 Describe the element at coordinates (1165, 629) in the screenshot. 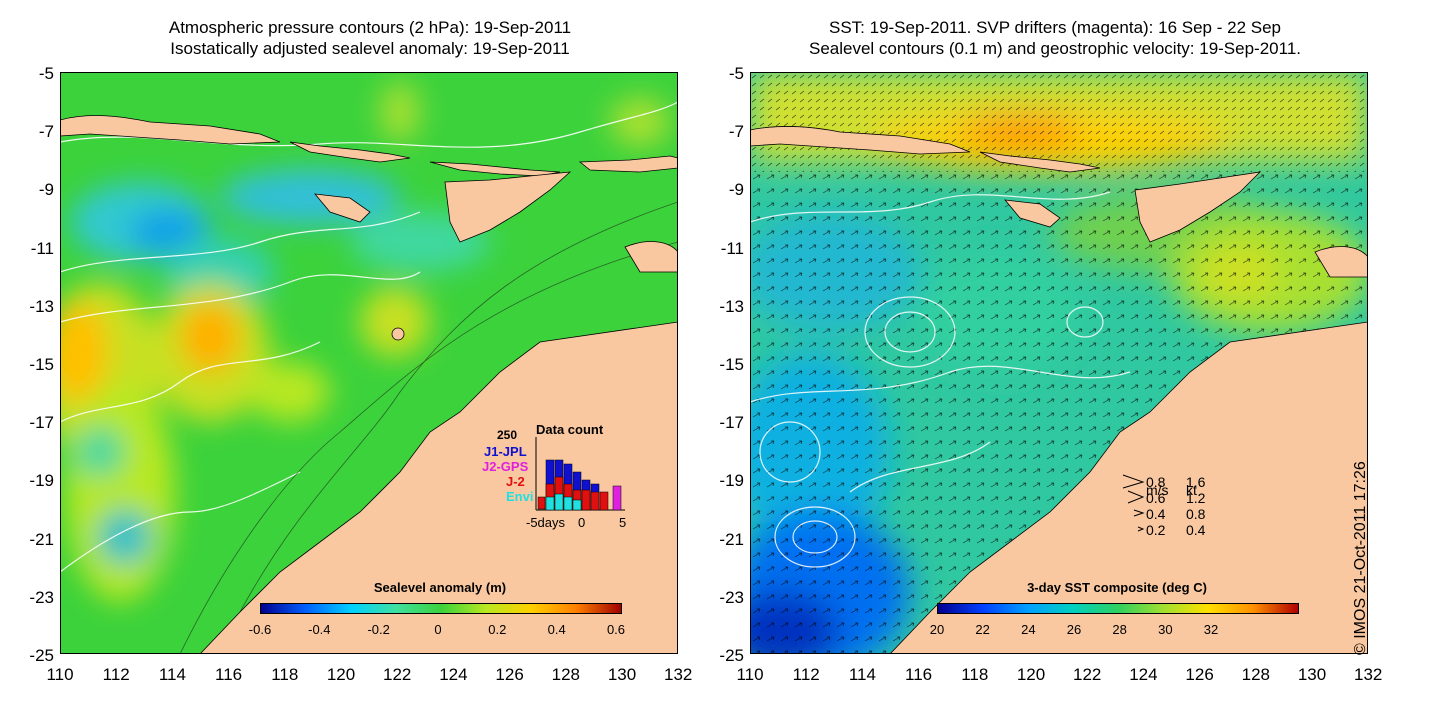

I see `colorbar-tick-label: 30` at that location.